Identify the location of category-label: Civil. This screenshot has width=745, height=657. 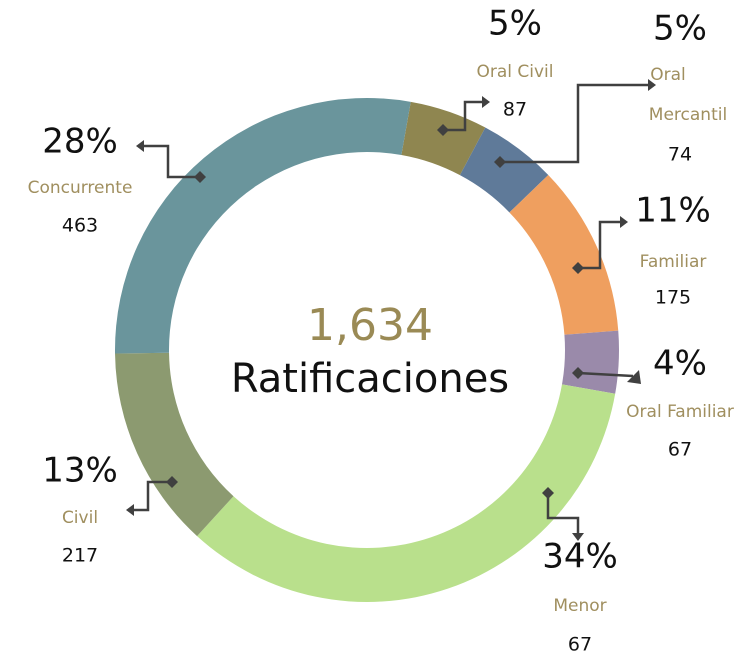
(80, 518).